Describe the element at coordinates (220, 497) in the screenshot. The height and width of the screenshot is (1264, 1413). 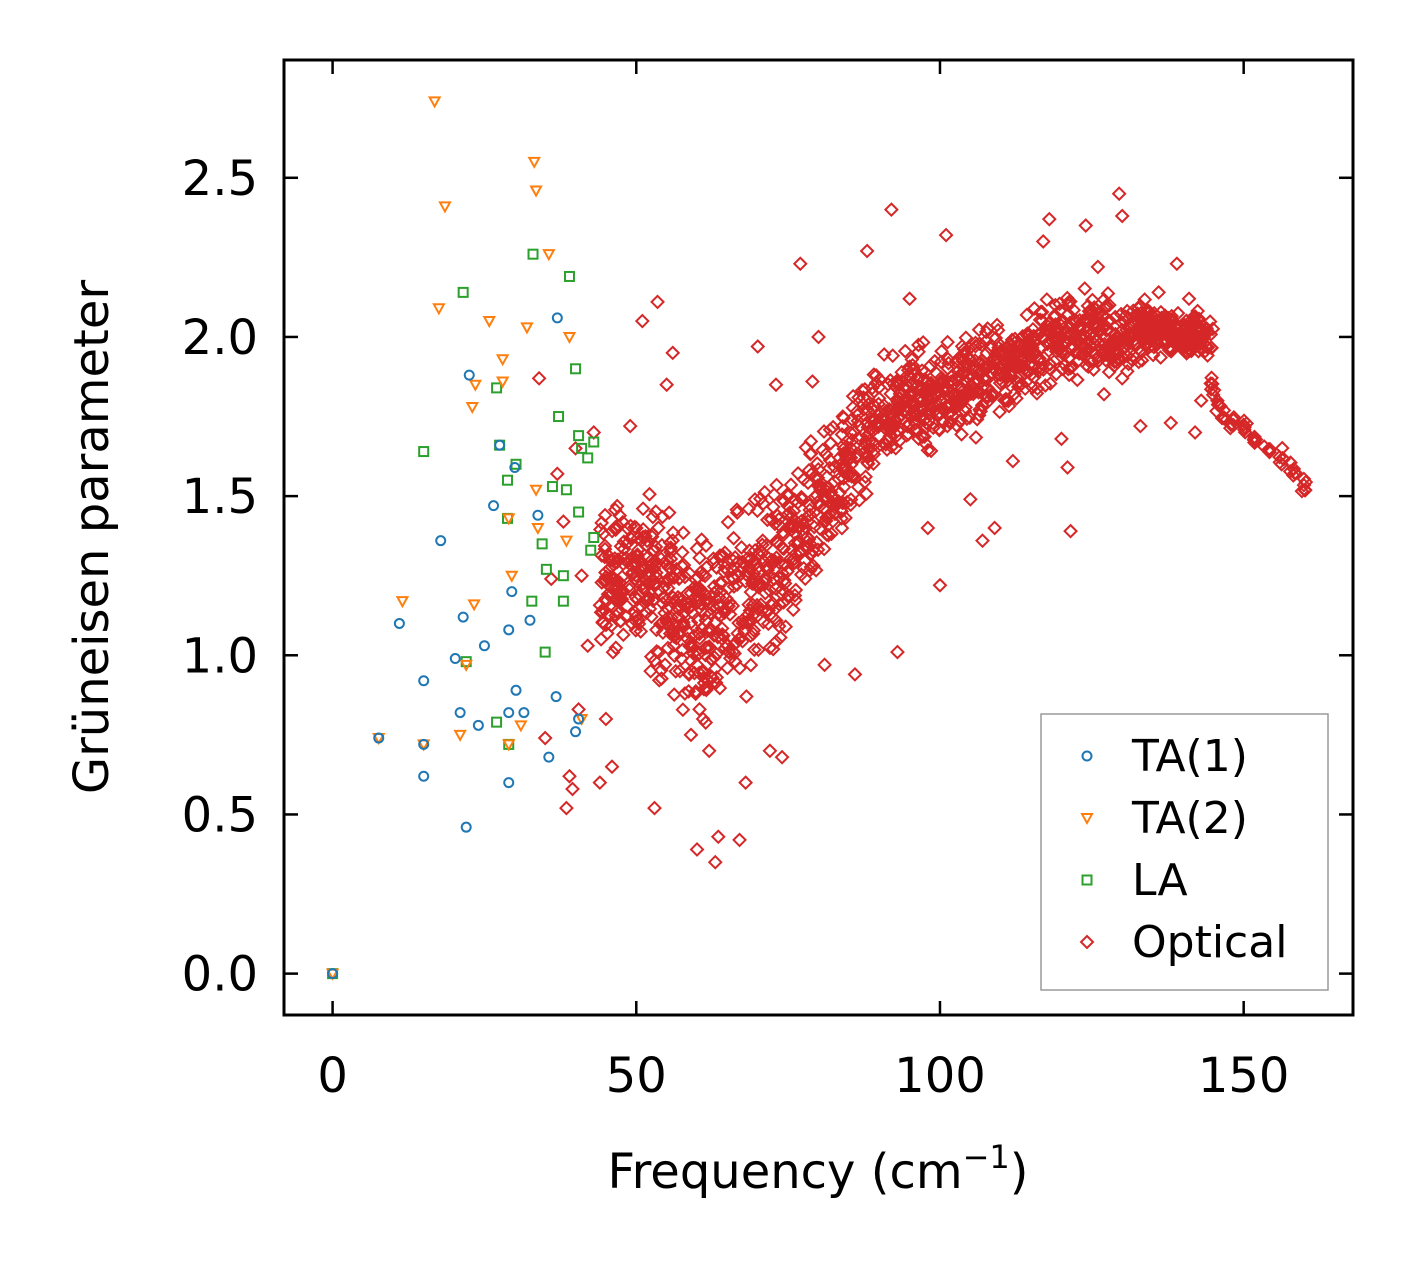
I see `y-tick-label: 1.5` at that location.